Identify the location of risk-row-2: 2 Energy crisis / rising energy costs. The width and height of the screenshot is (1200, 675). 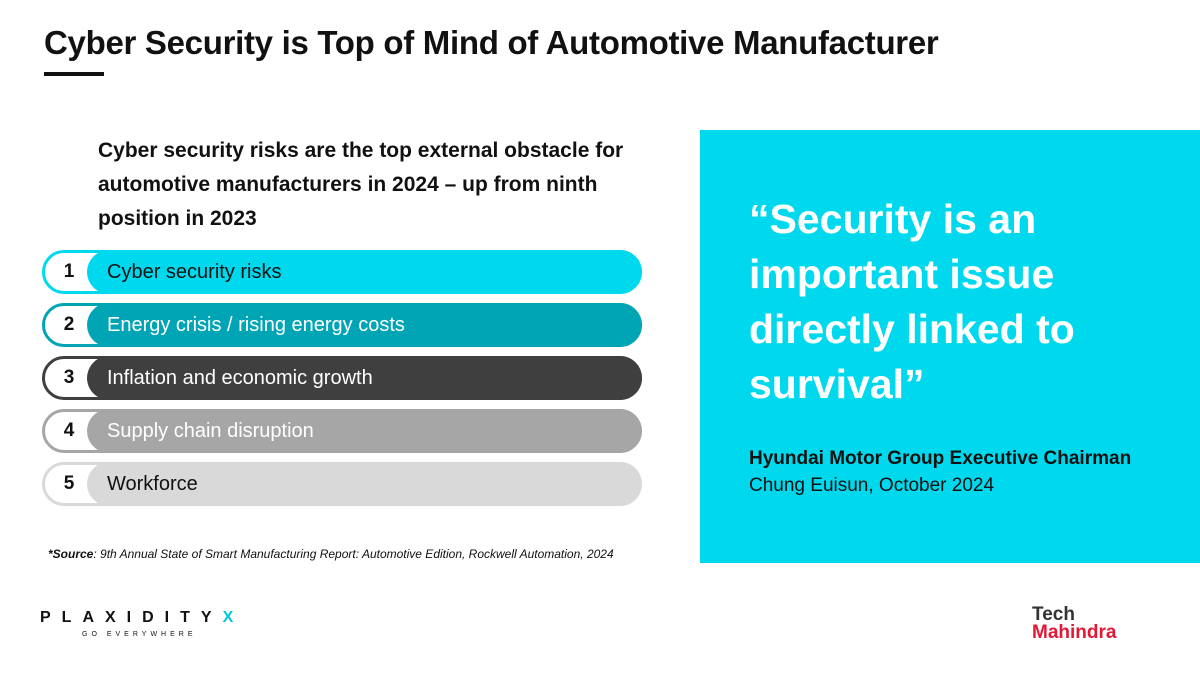
(342, 325).